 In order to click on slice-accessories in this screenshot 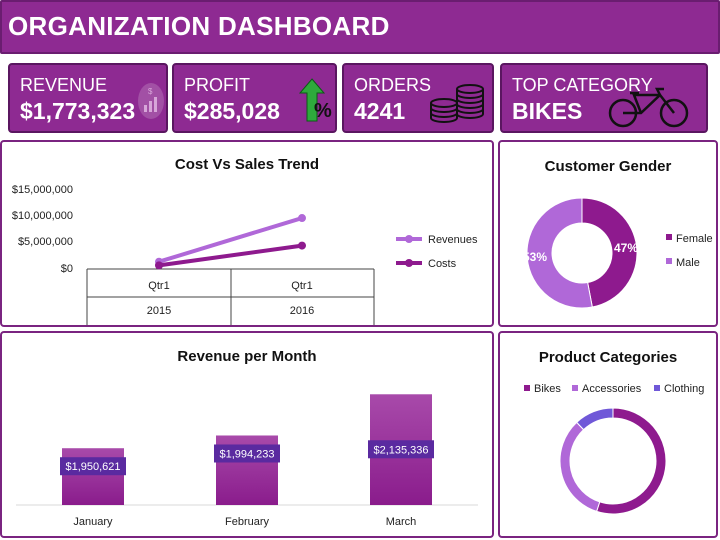, I will do `click(580, 467)`.